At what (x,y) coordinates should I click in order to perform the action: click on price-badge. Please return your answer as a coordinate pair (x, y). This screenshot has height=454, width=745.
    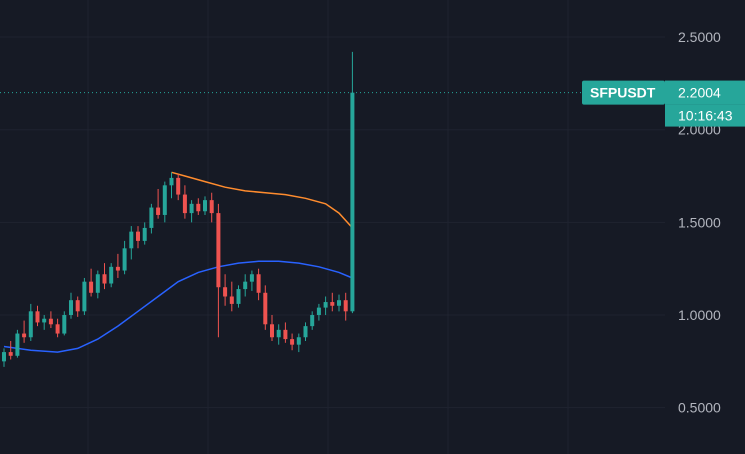
    Looking at the image, I should click on (705, 92).